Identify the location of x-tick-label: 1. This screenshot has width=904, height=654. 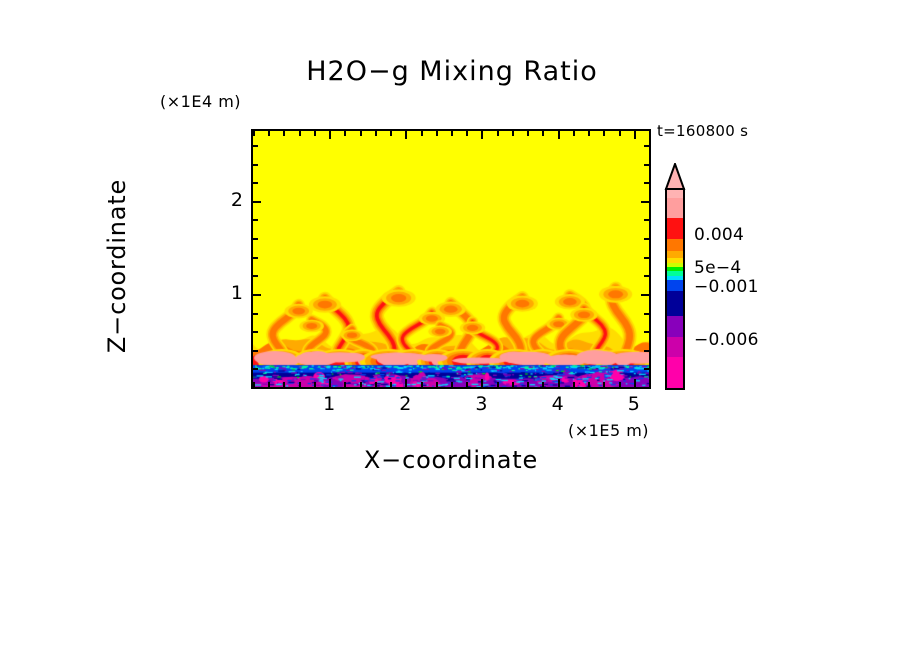
(329, 404).